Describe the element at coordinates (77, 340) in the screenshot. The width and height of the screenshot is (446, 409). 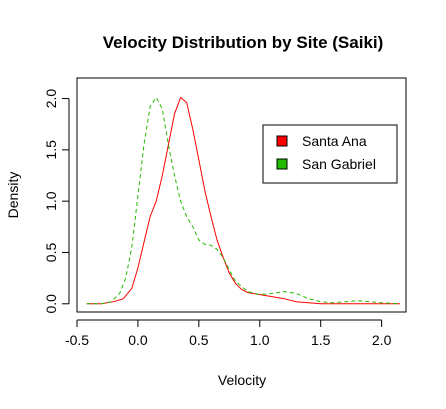
I see `x-tick-label: -0.5` at that location.